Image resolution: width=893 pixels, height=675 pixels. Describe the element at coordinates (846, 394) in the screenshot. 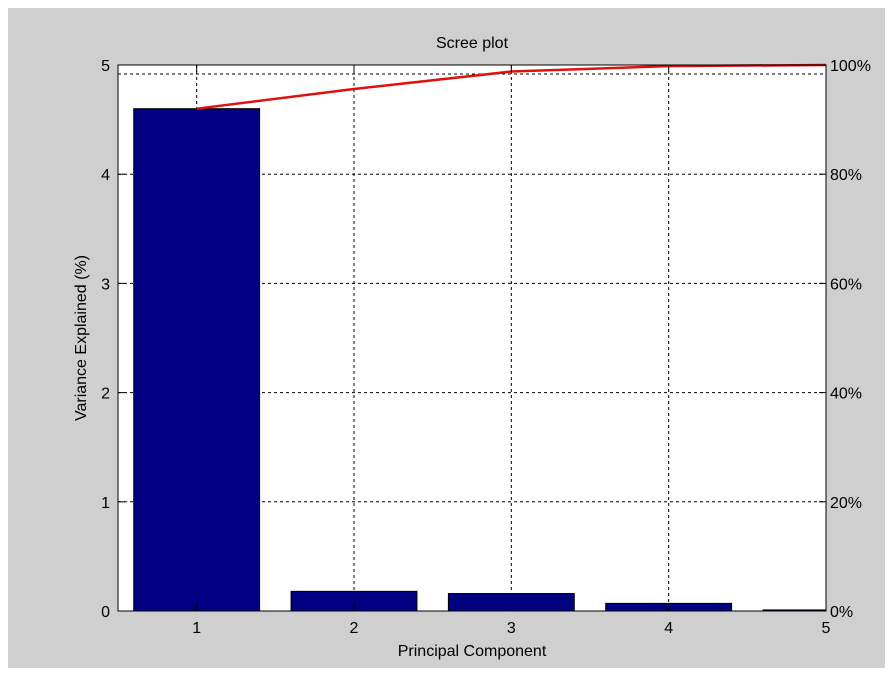

I see `y2-tick-label: 40%` at that location.